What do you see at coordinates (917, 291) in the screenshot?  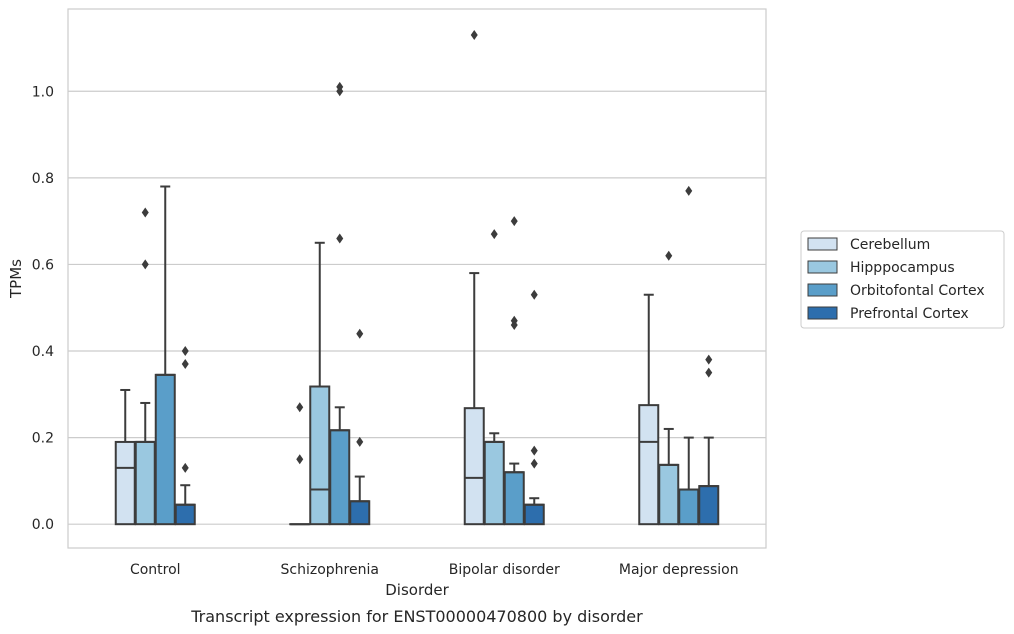 I see `legend-label: Orbitofontal Cortex` at bounding box center [917, 291].